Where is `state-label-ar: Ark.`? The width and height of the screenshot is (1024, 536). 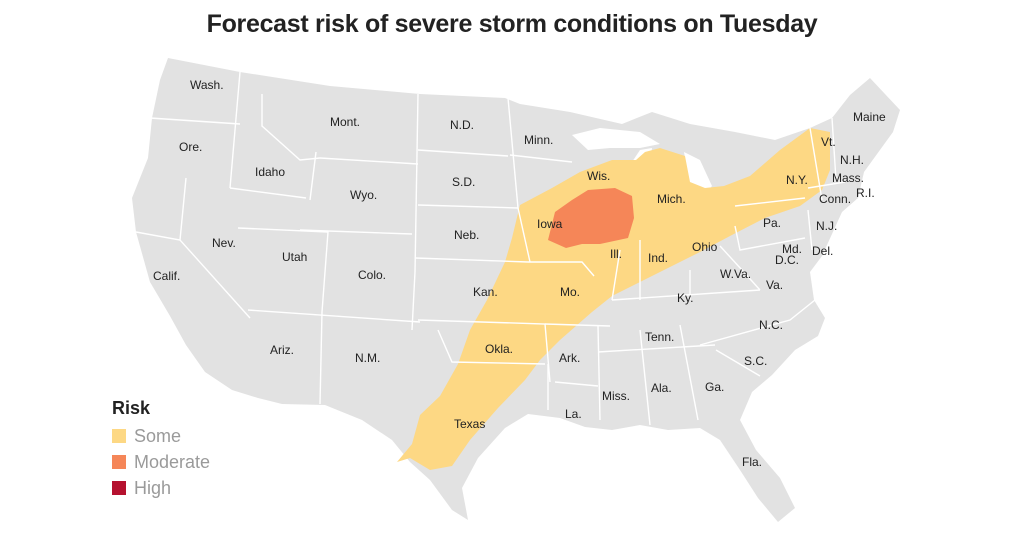 state-label-ar: Ark. is located at coordinates (569, 358).